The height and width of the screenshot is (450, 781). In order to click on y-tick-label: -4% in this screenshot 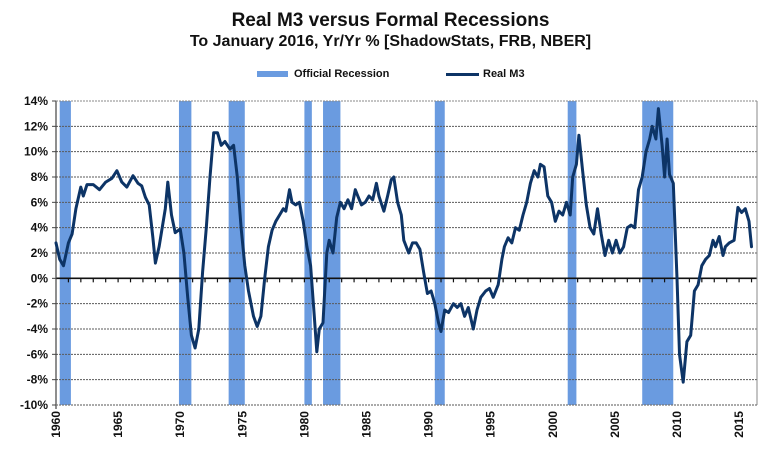, I will do `click(38, 329)`.